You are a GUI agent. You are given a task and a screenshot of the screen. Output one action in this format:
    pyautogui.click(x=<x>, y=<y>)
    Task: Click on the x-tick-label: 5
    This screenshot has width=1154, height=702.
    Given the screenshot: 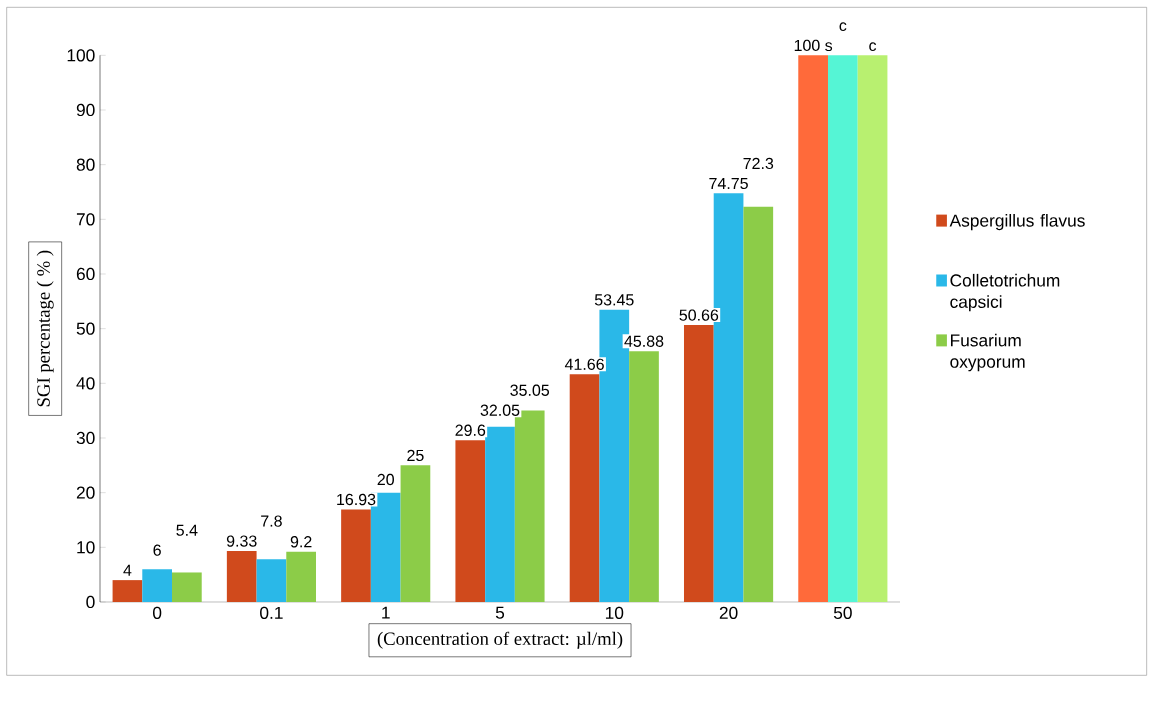 What is the action you would take?
    pyautogui.click(x=500, y=612)
    